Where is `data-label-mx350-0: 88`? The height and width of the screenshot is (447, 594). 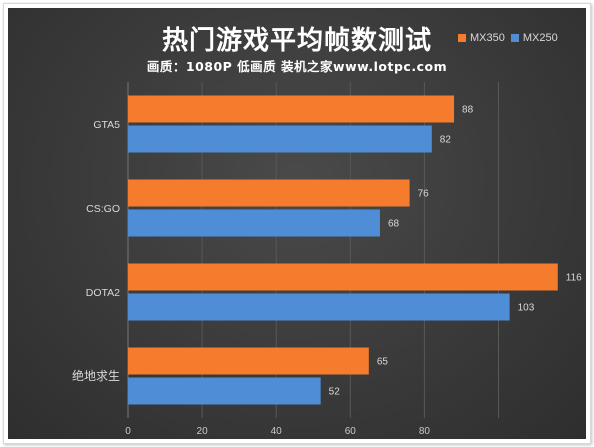
data-label-mx350-0: 88 is located at coordinates (468, 110).